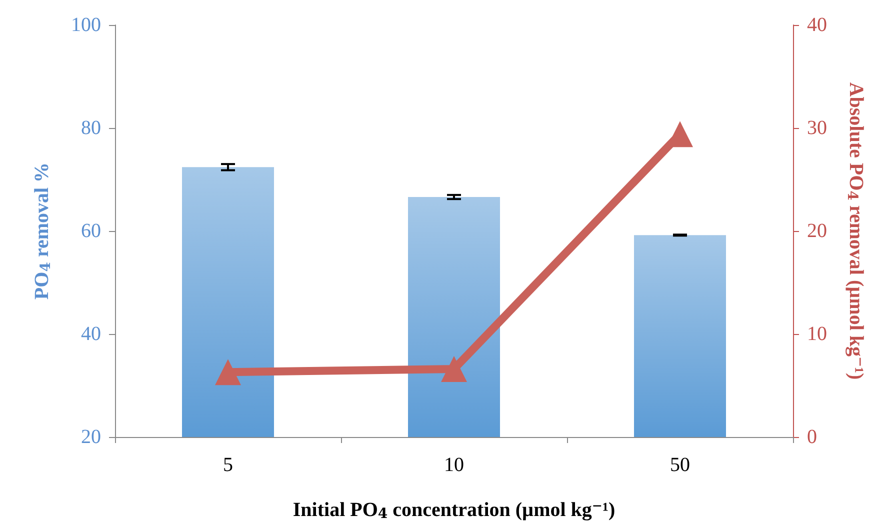 This screenshot has height=530, width=888. I want to click on y-tick-label: 60, so click(91, 231).